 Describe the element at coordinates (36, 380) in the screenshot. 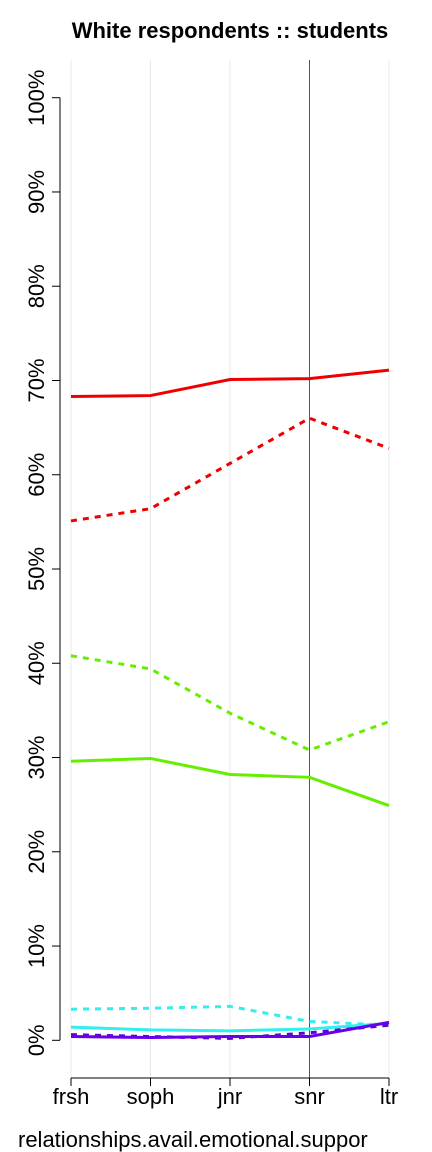

I see `y-tick-label: 70%` at that location.